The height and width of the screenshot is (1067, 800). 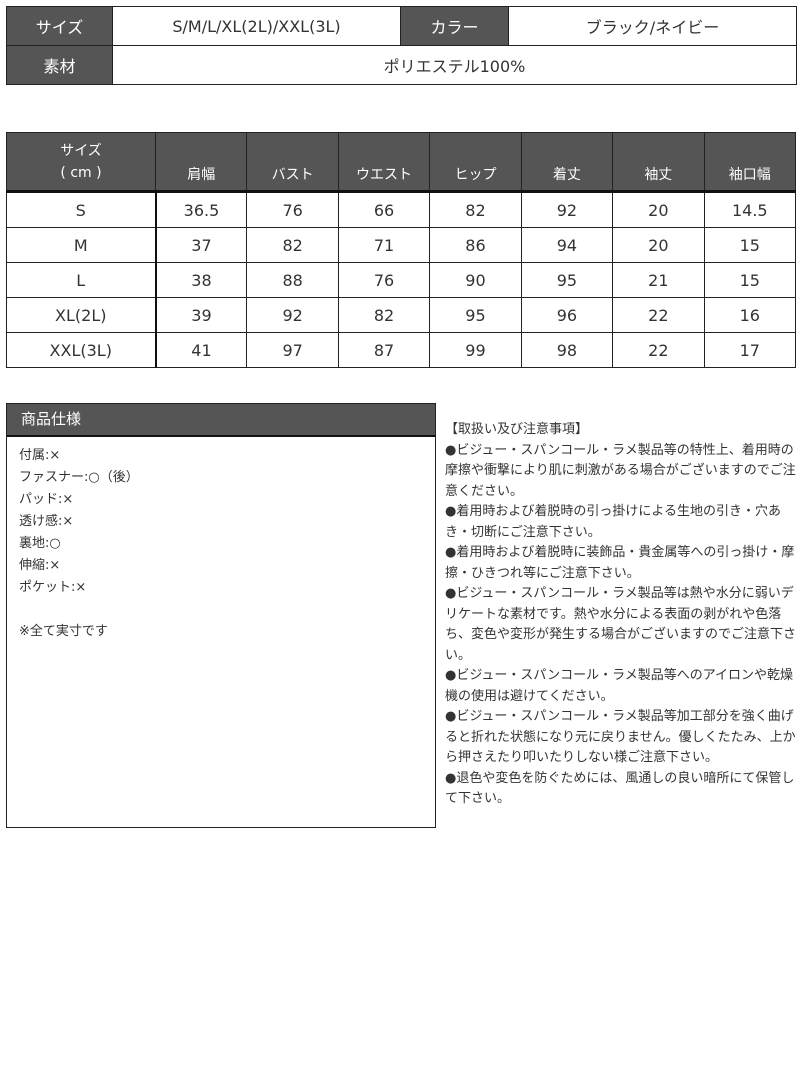 What do you see at coordinates (201, 280) in the screenshot?
I see `measurement-cell: 38` at bounding box center [201, 280].